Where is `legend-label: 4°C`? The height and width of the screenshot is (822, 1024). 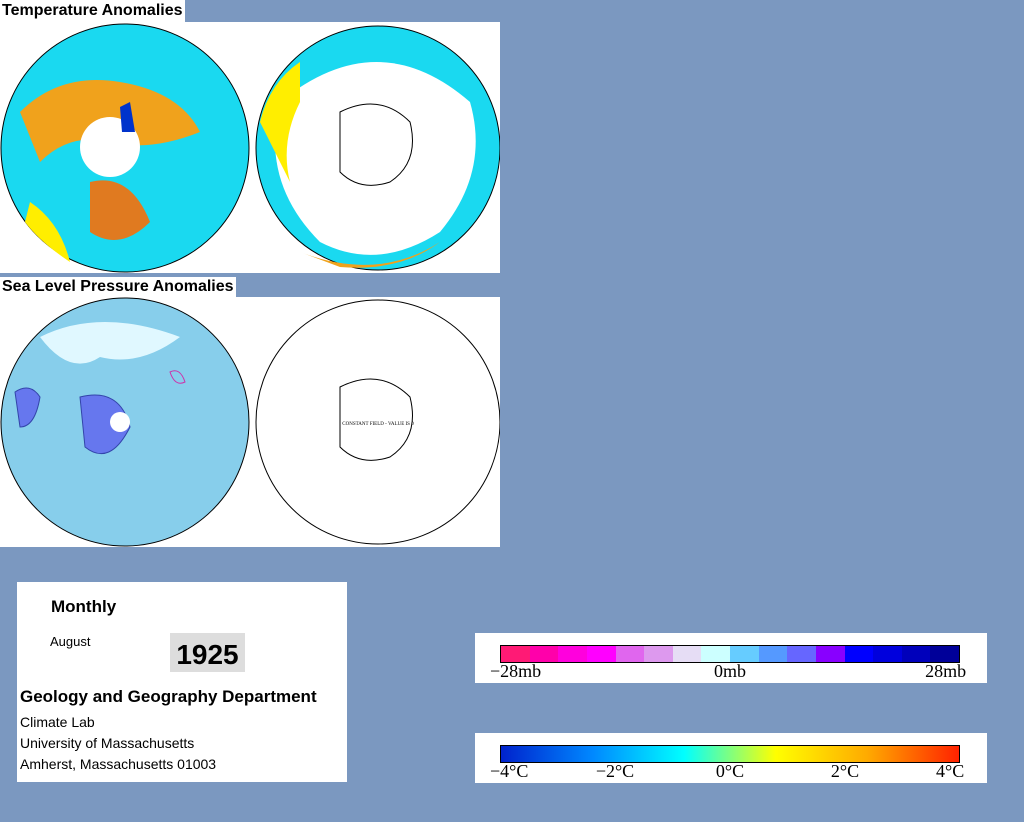 legend-label: 4°C is located at coordinates (950, 771).